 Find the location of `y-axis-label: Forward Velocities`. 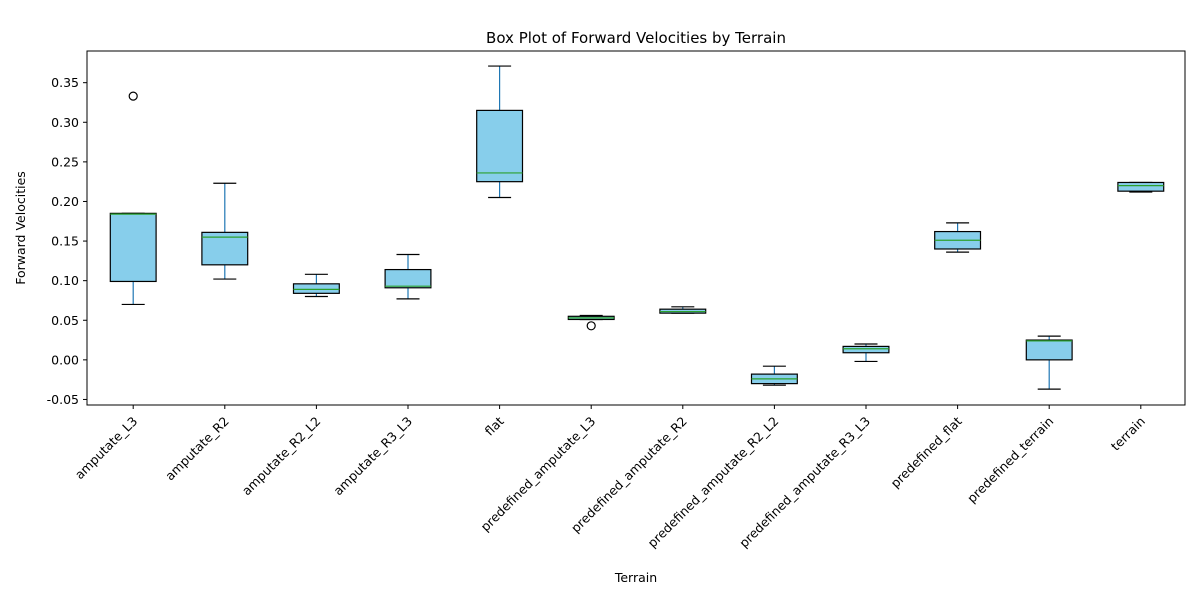

y-axis-label: Forward Velocities is located at coordinates (20, 228).